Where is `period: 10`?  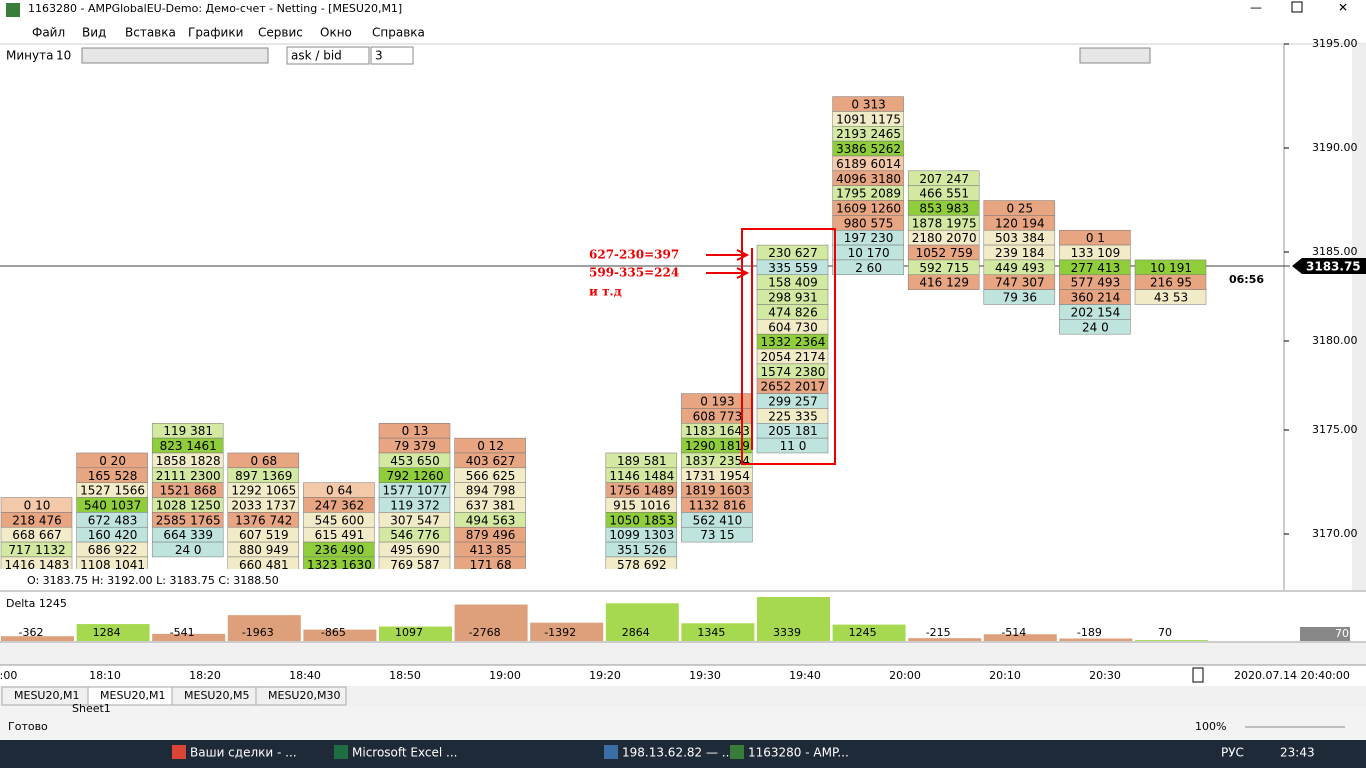 period: 10 is located at coordinates (63, 56).